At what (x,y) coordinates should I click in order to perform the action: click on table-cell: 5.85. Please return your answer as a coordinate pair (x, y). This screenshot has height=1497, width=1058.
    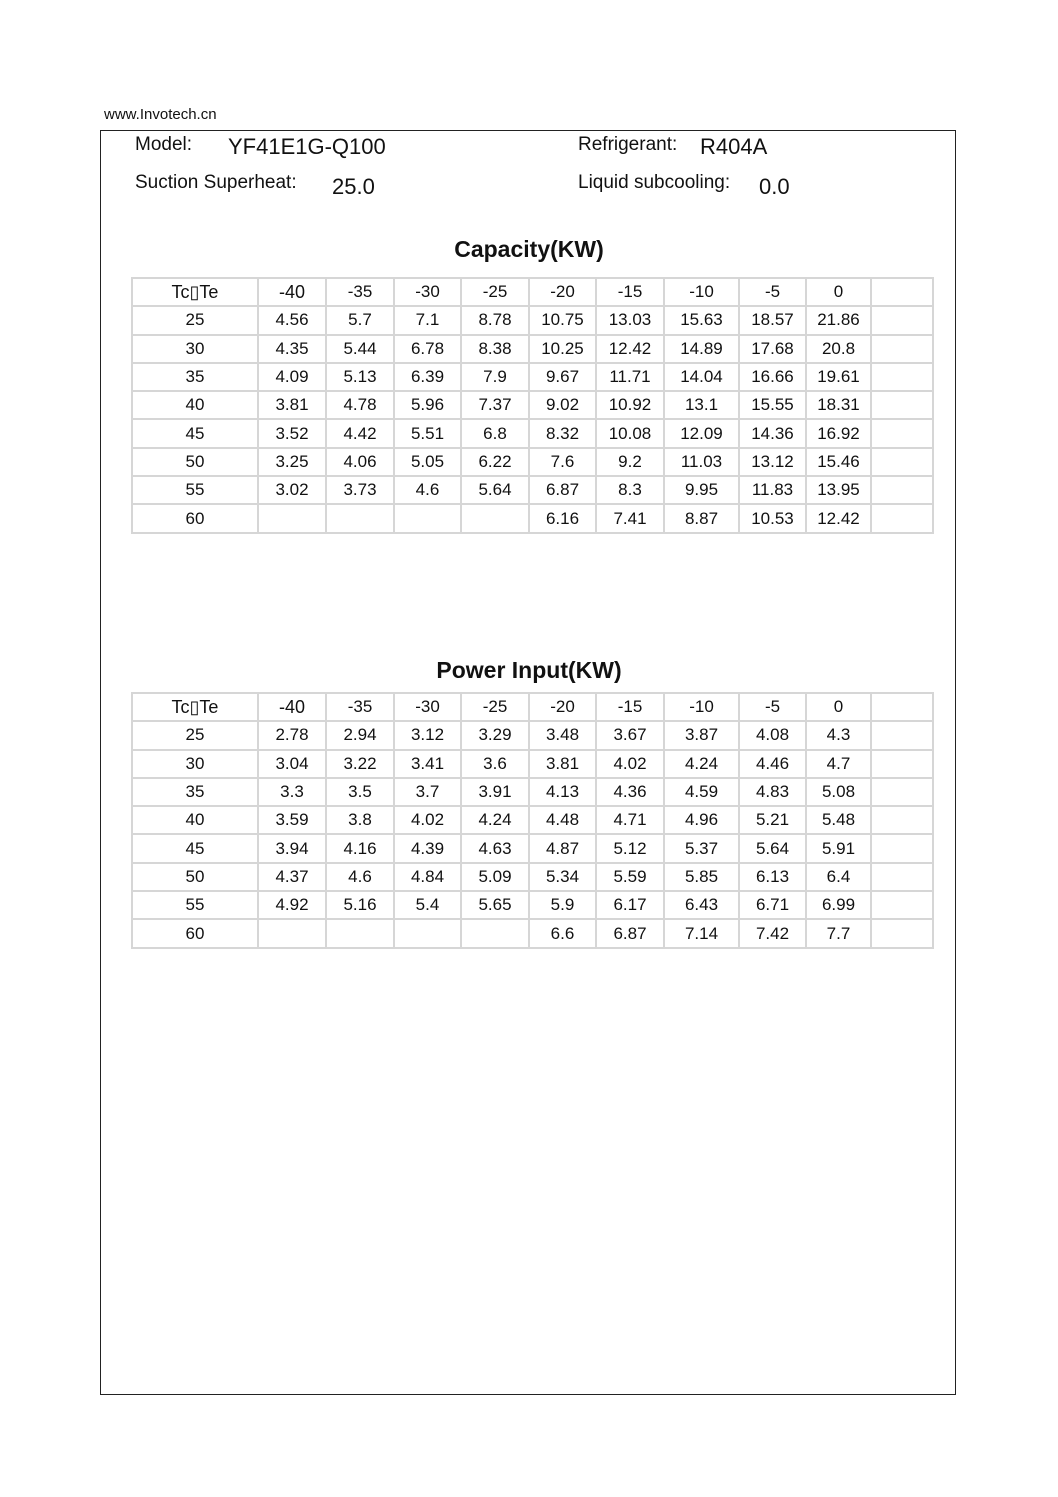
    Looking at the image, I should click on (701, 877).